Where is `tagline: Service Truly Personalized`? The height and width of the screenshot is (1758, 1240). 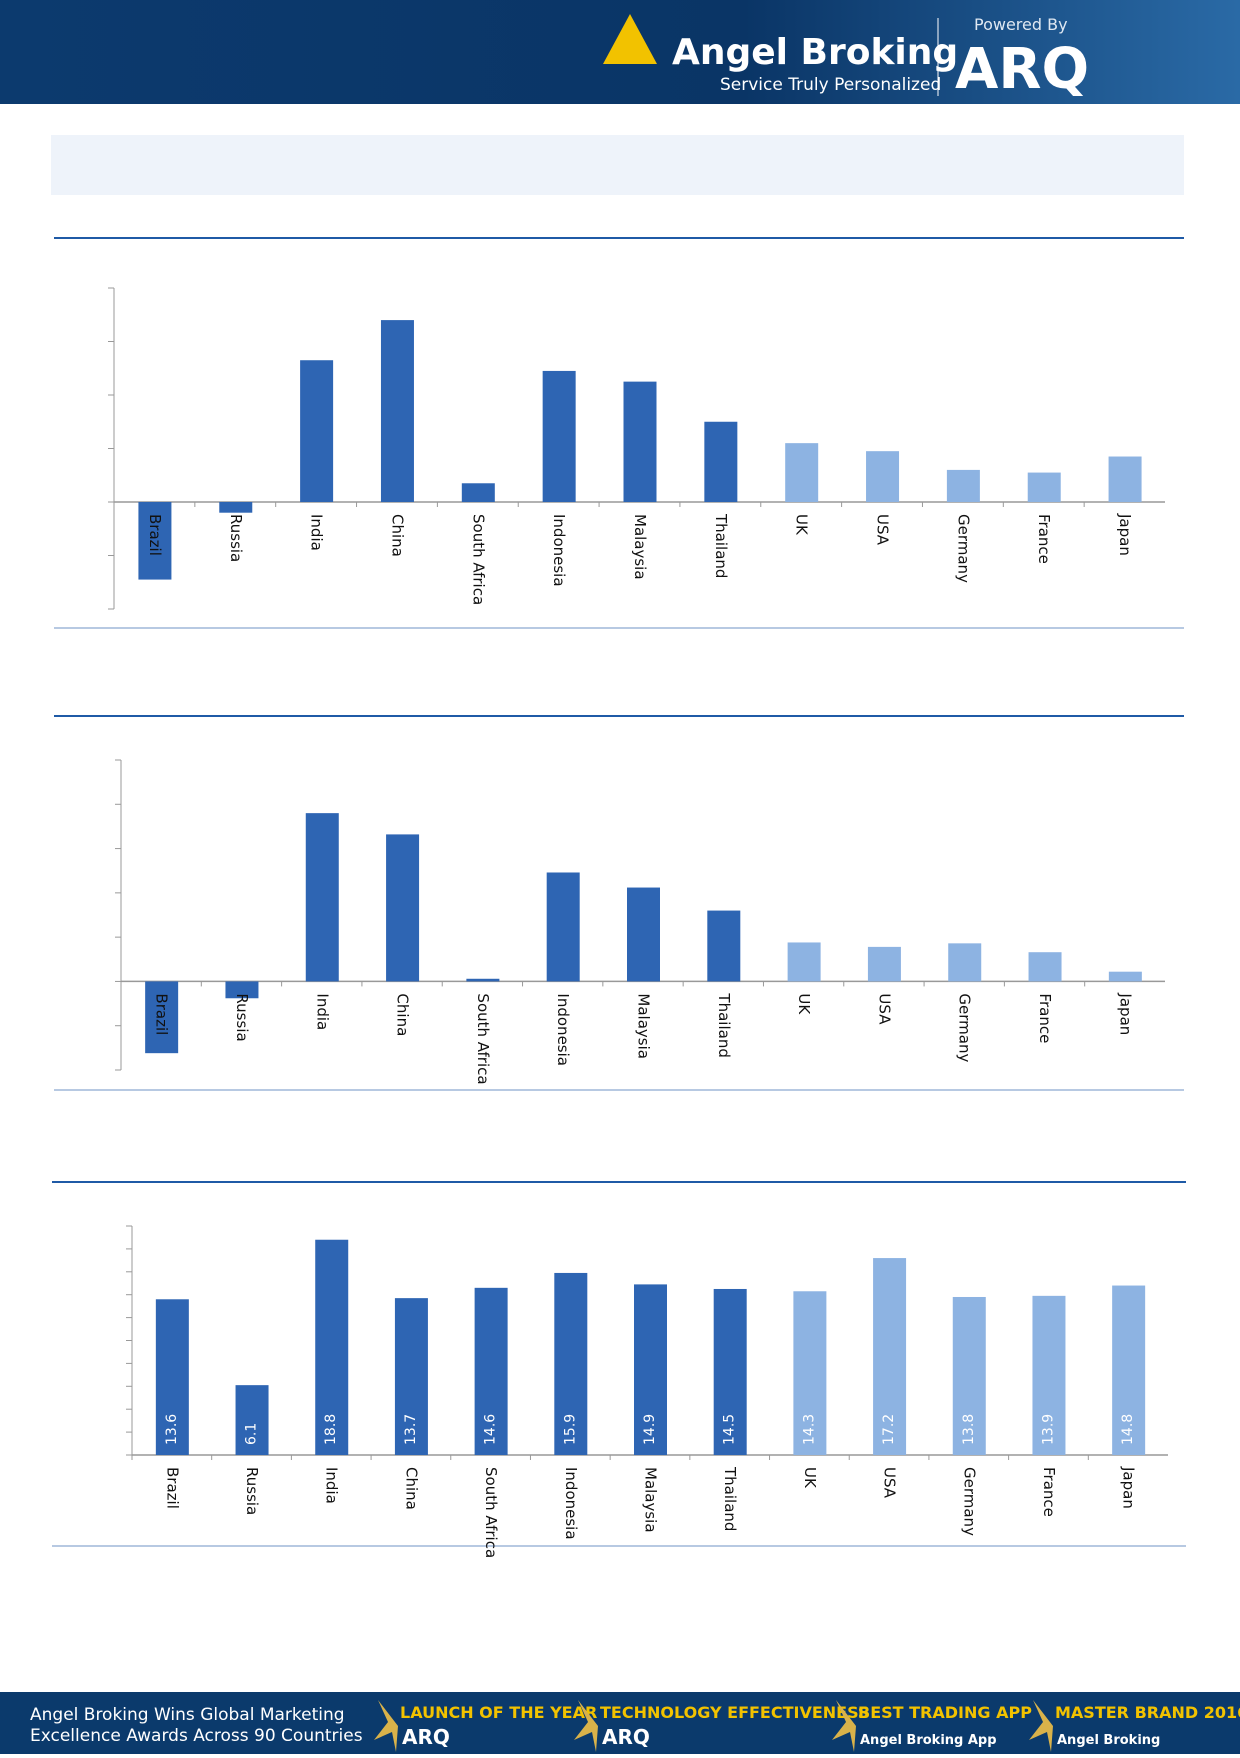
tagline: Service Truly Personalized is located at coordinates (830, 85).